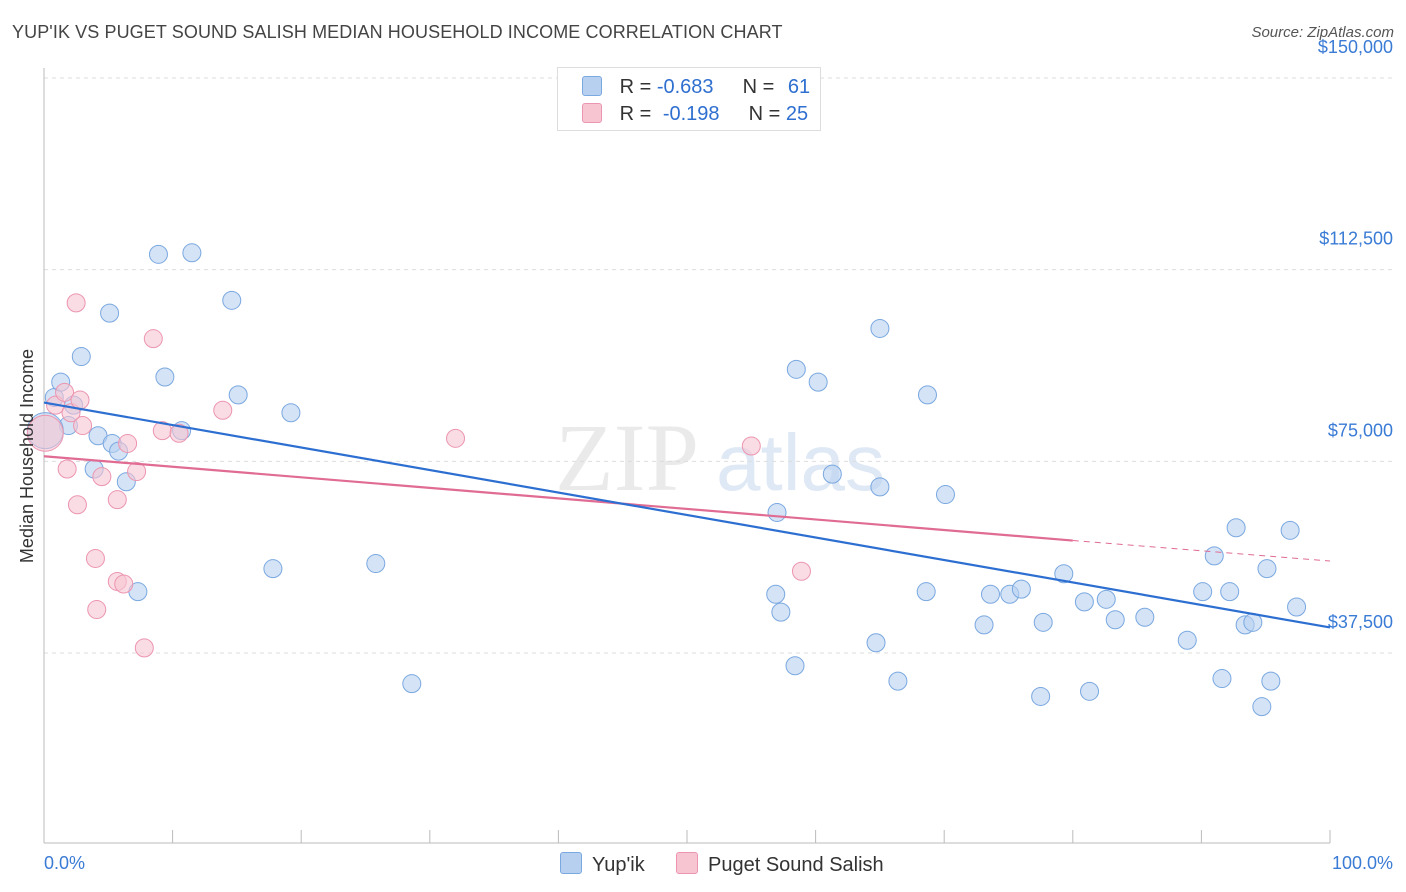  I want to click on bottom-legend-salish: Puget Sound Salish, so click(780, 864).